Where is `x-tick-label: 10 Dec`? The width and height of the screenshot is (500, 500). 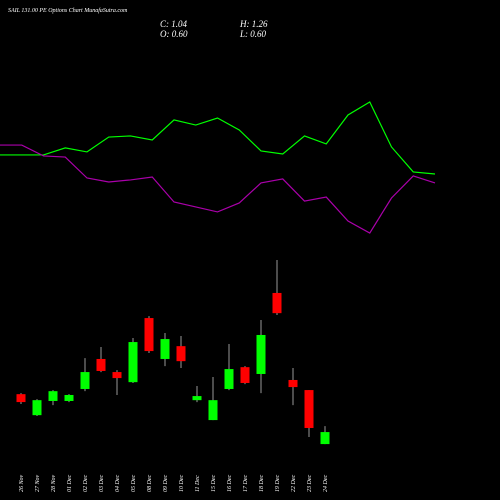
x-tick-label: 10 Dec is located at coordinates (182, 483).